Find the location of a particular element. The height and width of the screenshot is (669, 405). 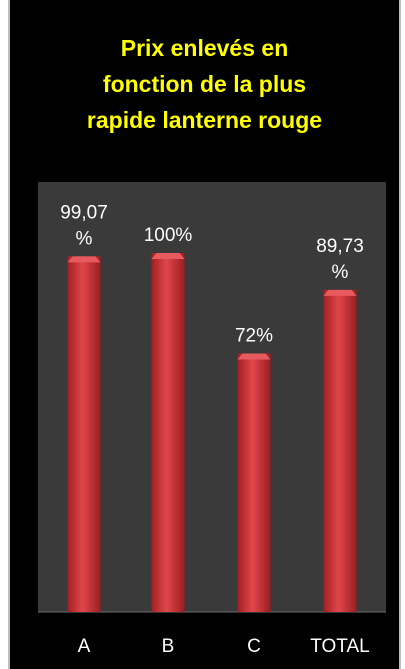

data-label-b-line-1: 100% is located at coordinates (168, 235).